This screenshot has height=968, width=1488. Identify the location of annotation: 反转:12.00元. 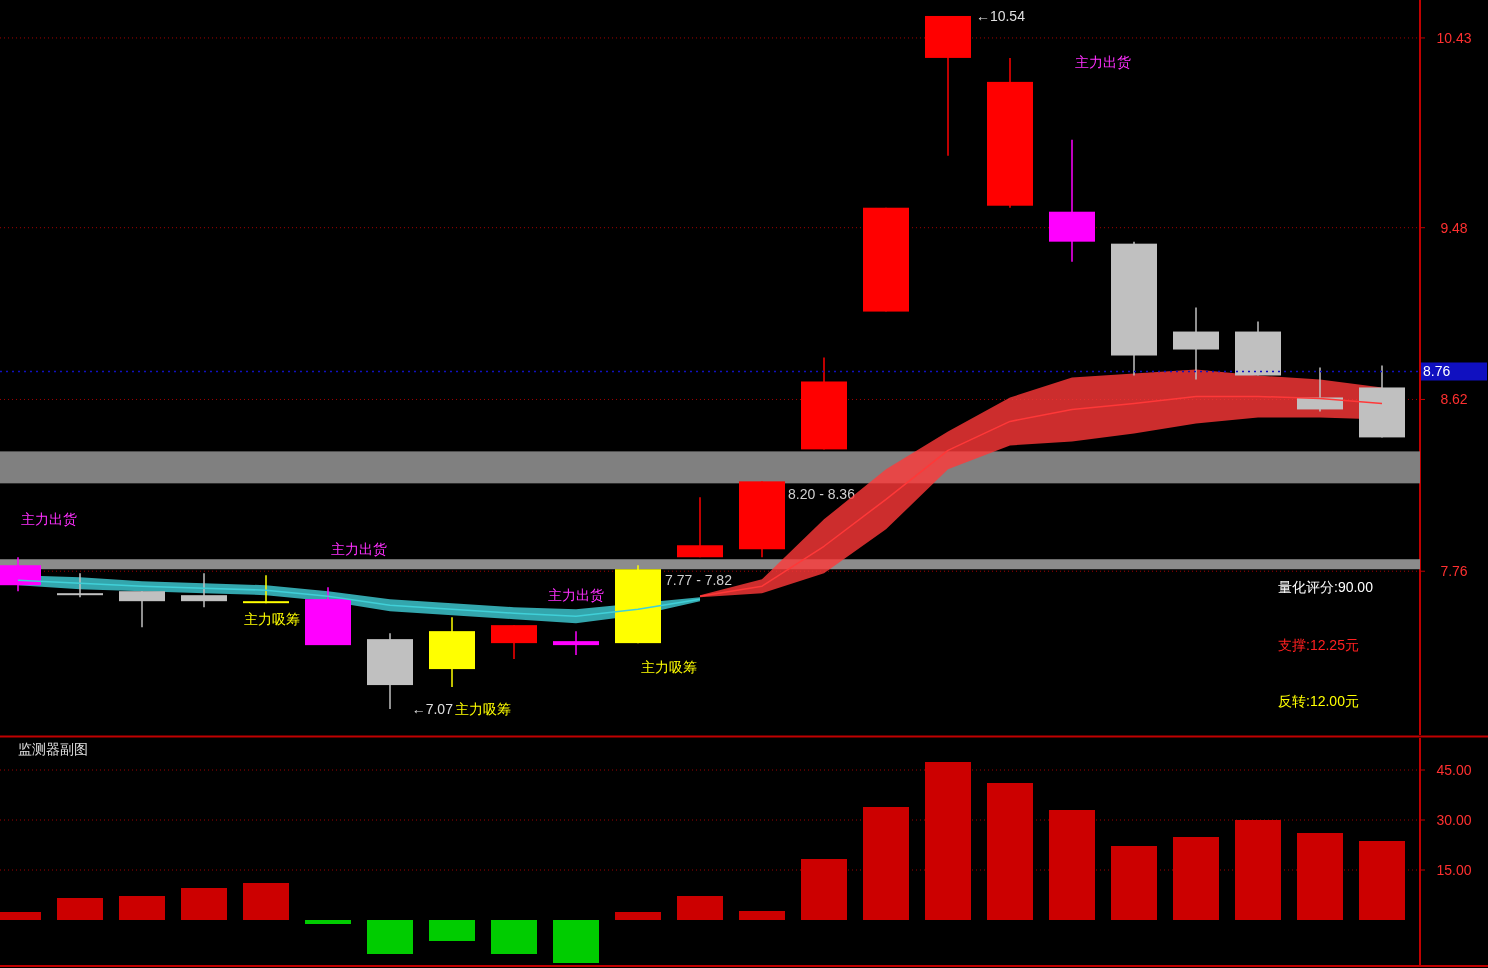
(1318, 701).